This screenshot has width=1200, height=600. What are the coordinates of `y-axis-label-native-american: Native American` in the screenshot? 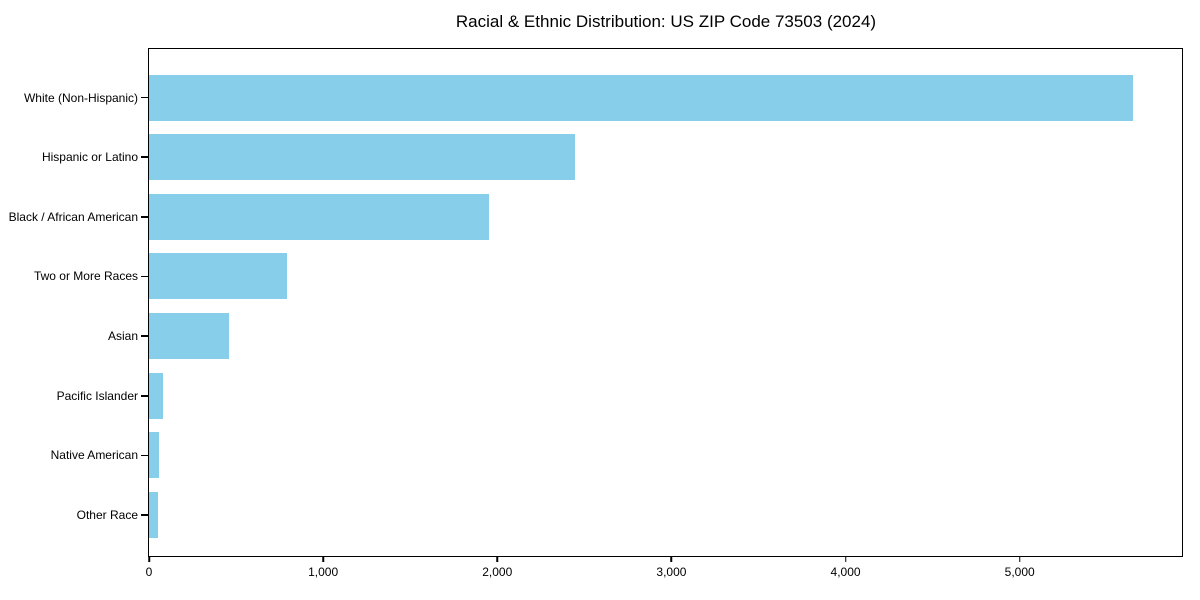 It's located at (94, 455).